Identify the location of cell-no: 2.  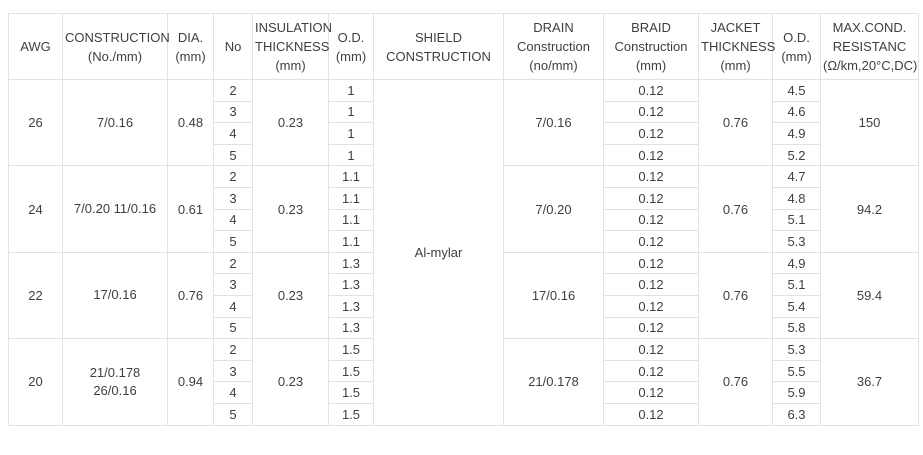
(233, 349).